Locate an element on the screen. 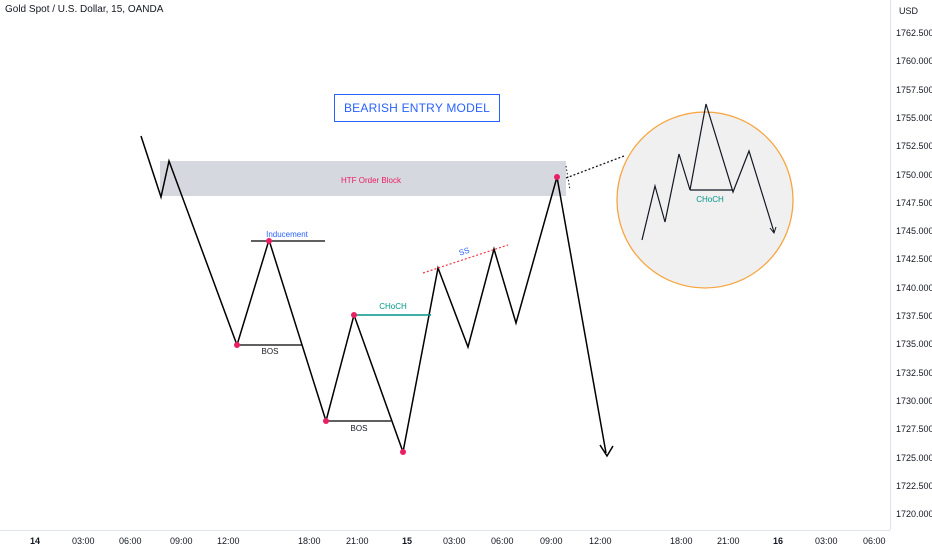 Image resolution: width=932 pixels, height=551 pixels. ss-line is located at coordinates (465, 259).